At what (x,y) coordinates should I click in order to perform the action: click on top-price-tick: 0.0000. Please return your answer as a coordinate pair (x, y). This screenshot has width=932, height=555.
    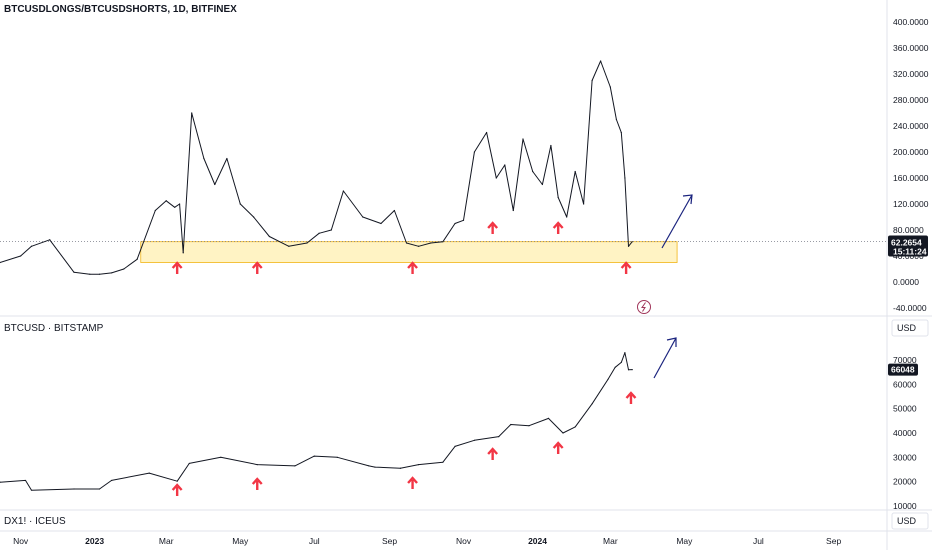
    Looking at the image, I should click on (906, 282).